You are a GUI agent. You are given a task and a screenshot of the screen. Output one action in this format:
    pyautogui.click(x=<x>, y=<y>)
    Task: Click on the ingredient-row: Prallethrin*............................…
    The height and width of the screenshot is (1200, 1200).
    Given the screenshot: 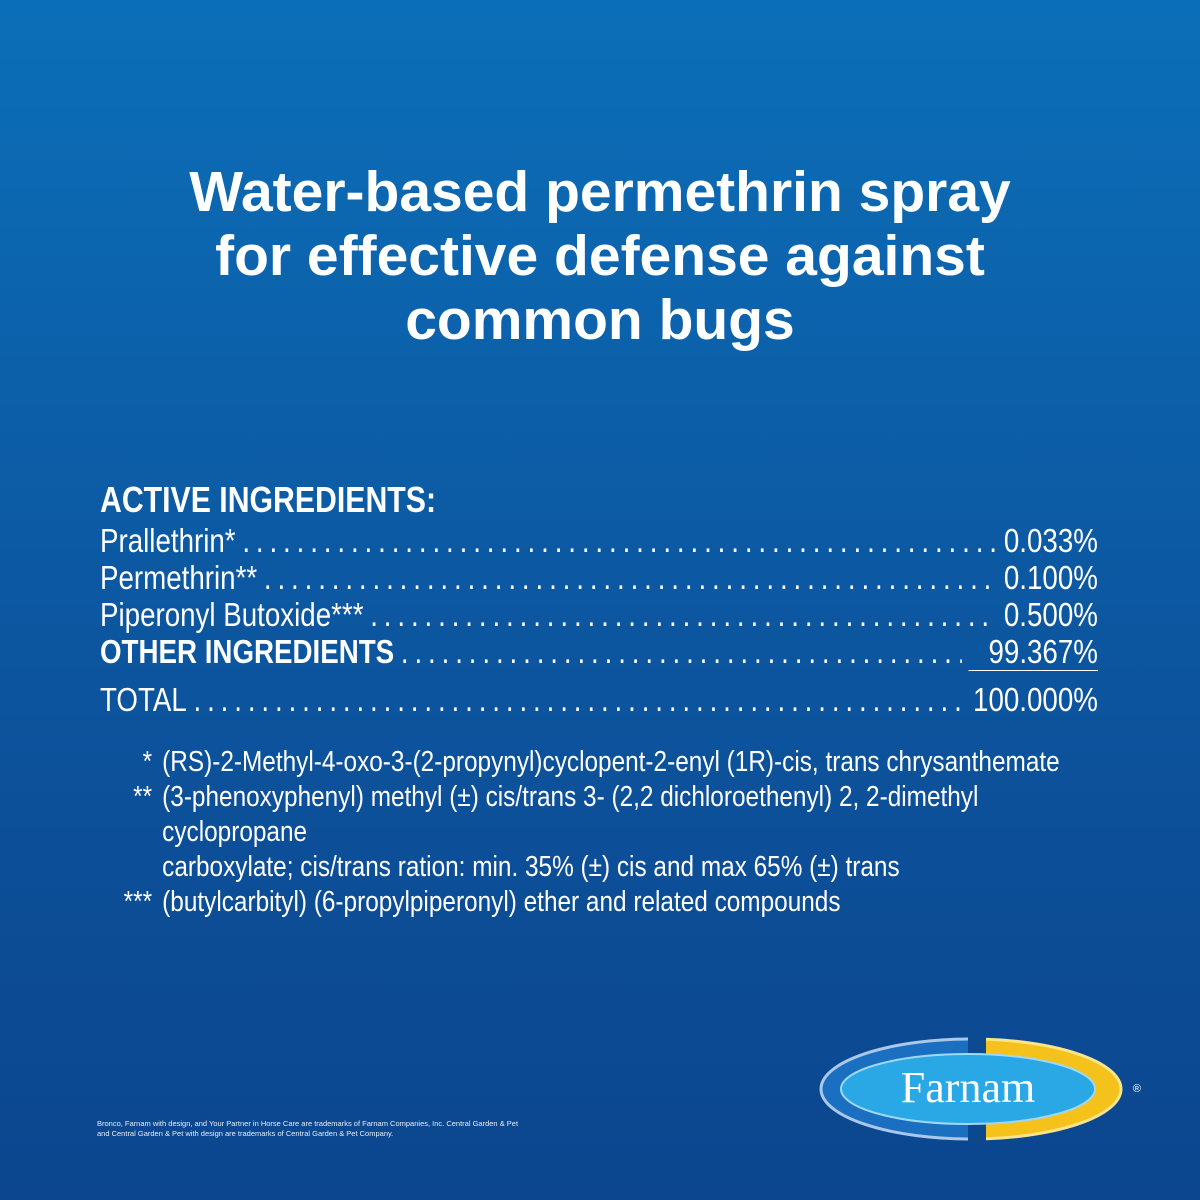 What is the action you would take?
    pyautogui.click(x=599, y=540)
    